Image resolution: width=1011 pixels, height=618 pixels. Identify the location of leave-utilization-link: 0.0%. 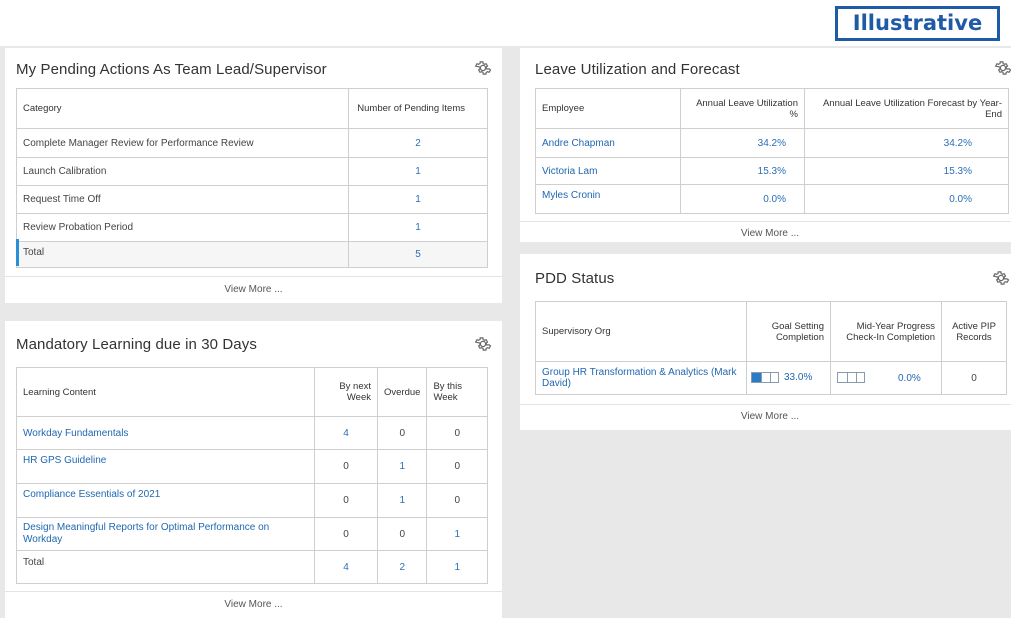
(742, 199).